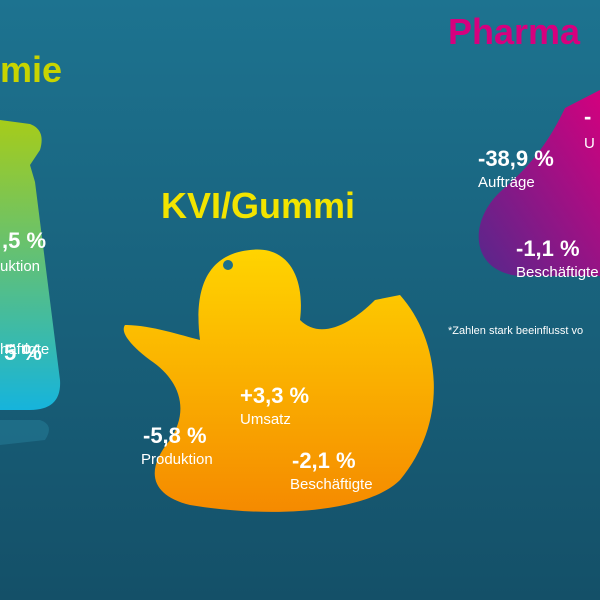  I want to click on stat-label: uktion, so click(20, 266).